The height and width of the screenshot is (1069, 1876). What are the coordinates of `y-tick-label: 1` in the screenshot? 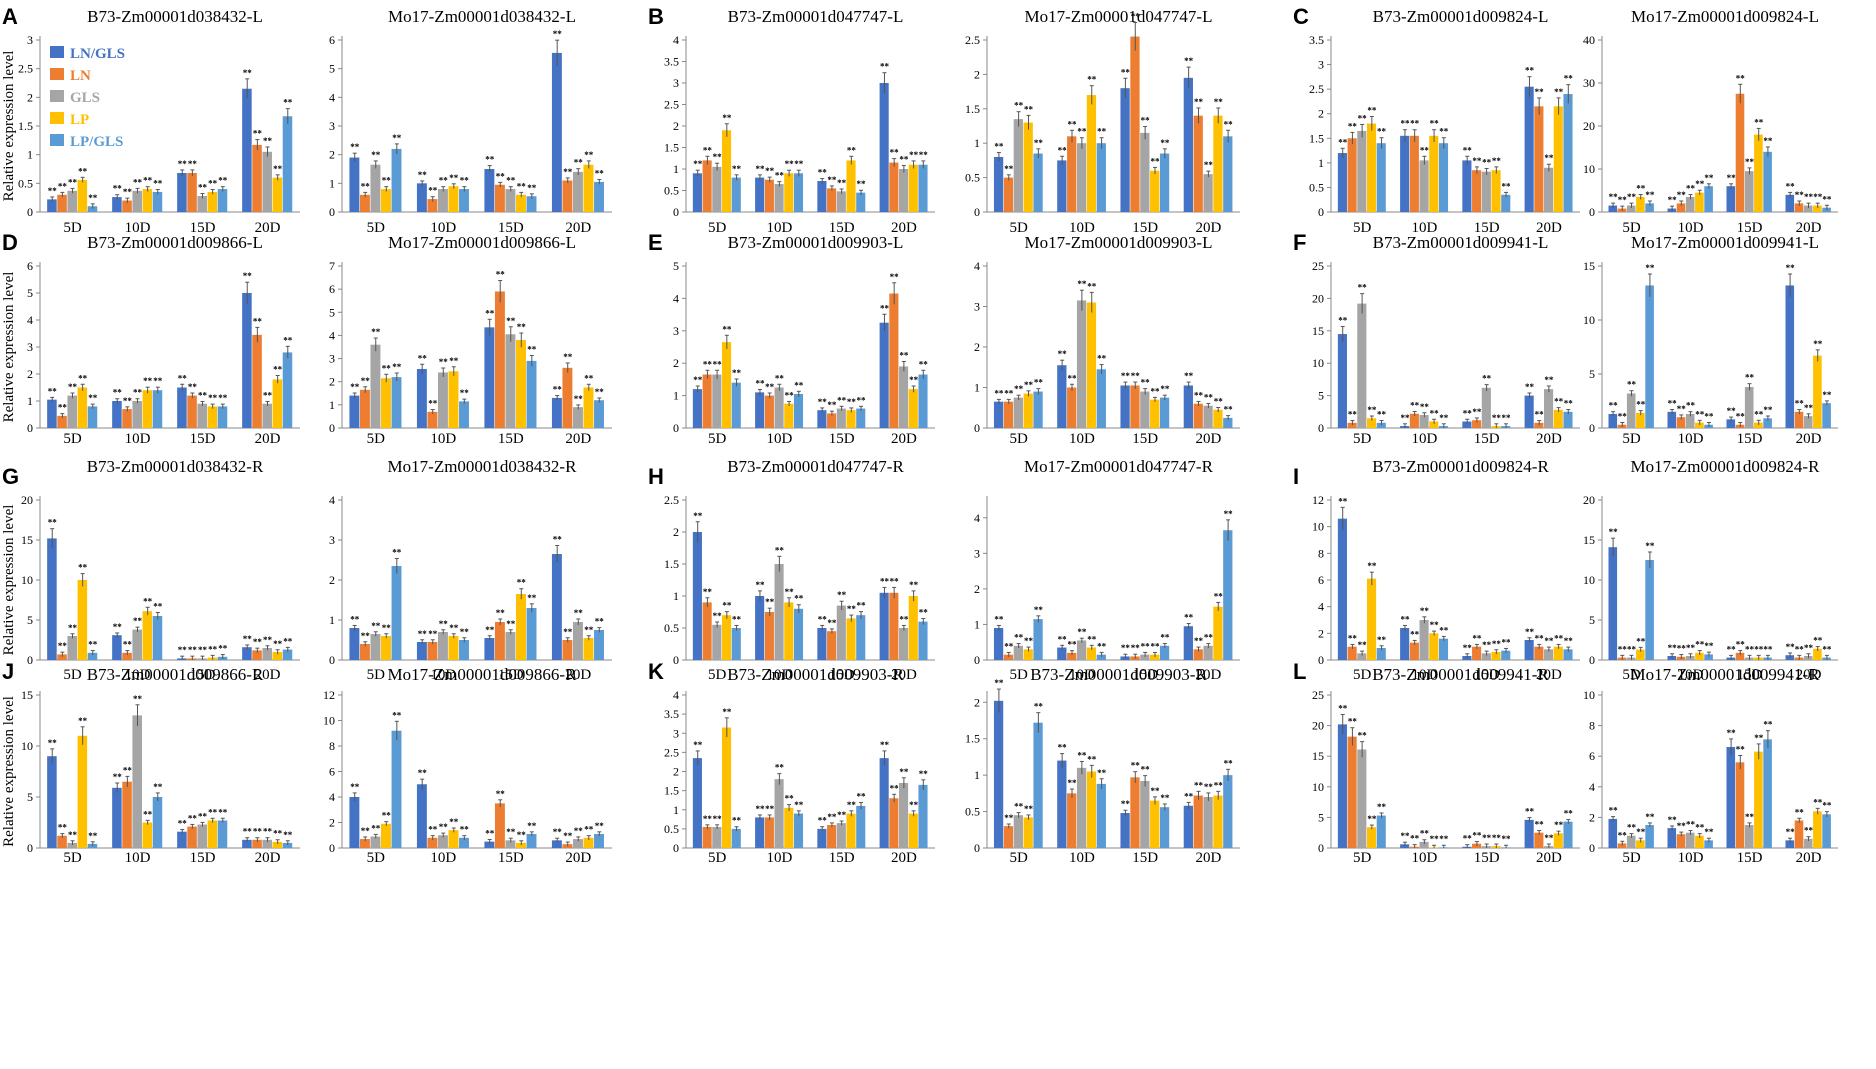 It's located at (977, 388).